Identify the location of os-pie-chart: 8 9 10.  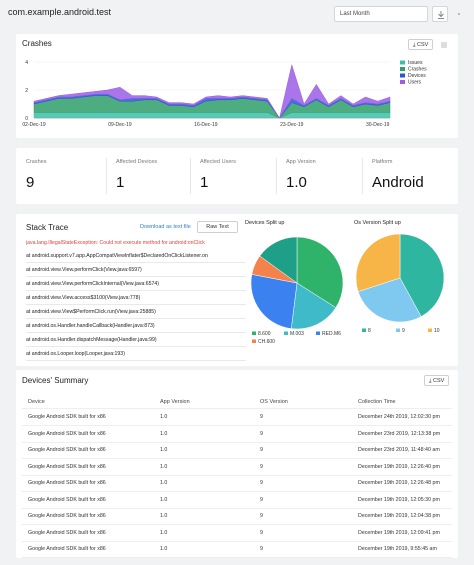
(400, 283).